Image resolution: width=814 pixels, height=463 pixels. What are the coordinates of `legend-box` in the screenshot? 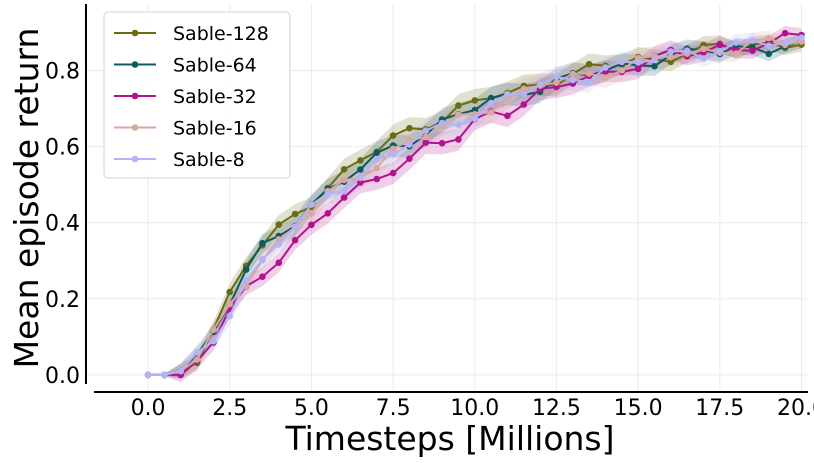 It's located at (197, 95).